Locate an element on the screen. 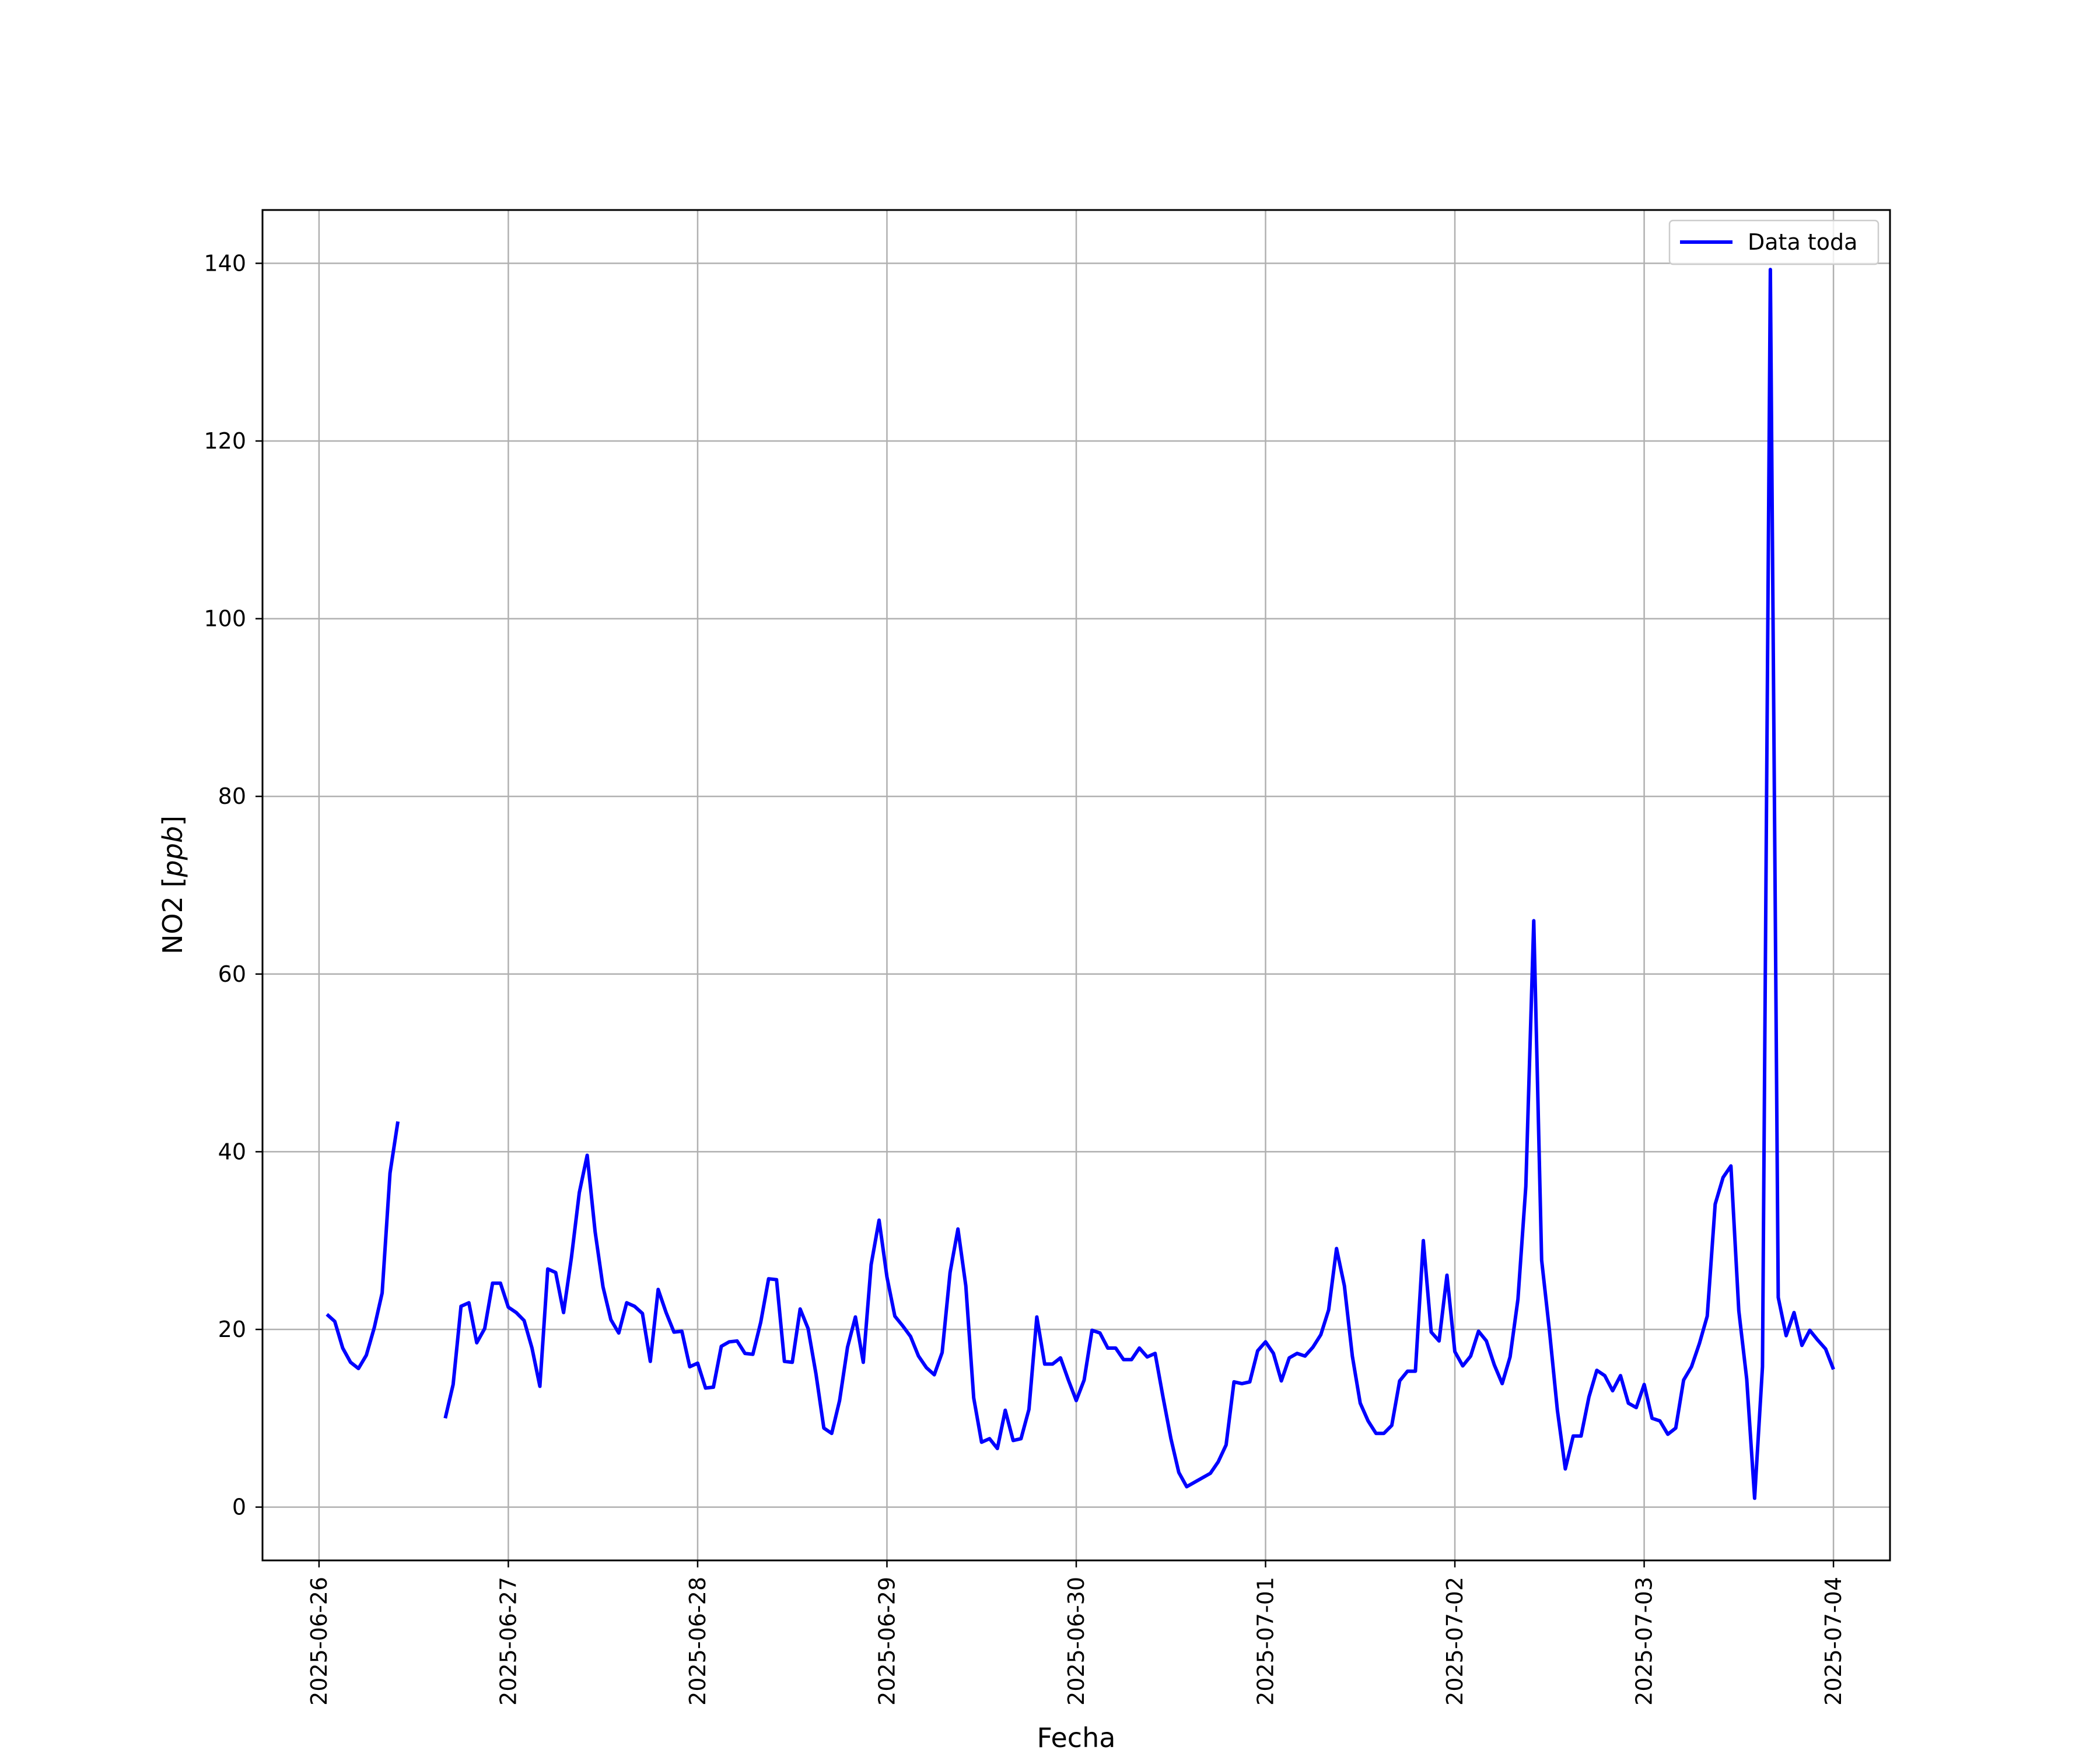  y-axis-label-suffix: ] is located at coordinates (173, 821).